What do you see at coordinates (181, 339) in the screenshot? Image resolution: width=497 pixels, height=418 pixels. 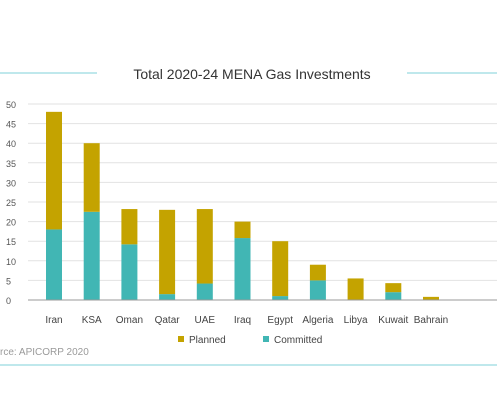 I see `legend-swatch-planned` at bounding box center [181, 339].